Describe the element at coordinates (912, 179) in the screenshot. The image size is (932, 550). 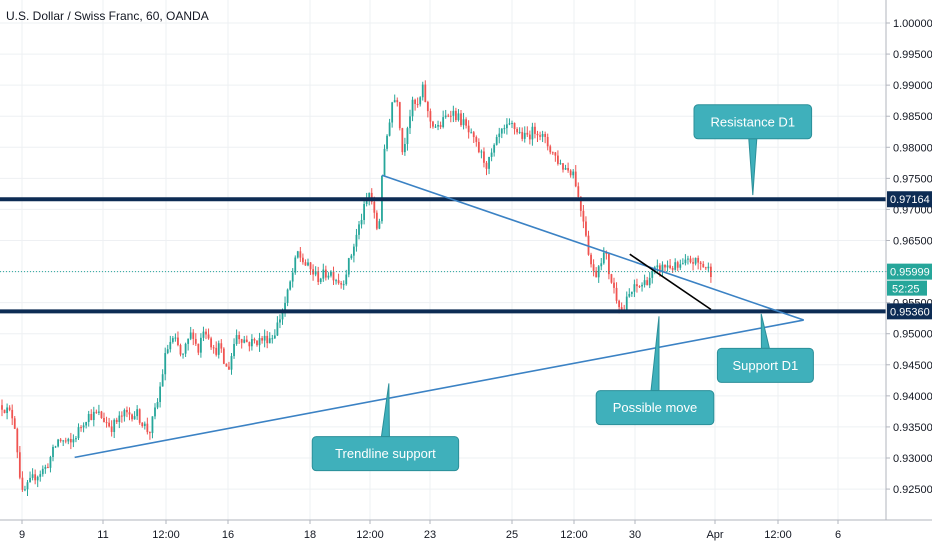
I see `price-tick-label: 0.97500` at that location.